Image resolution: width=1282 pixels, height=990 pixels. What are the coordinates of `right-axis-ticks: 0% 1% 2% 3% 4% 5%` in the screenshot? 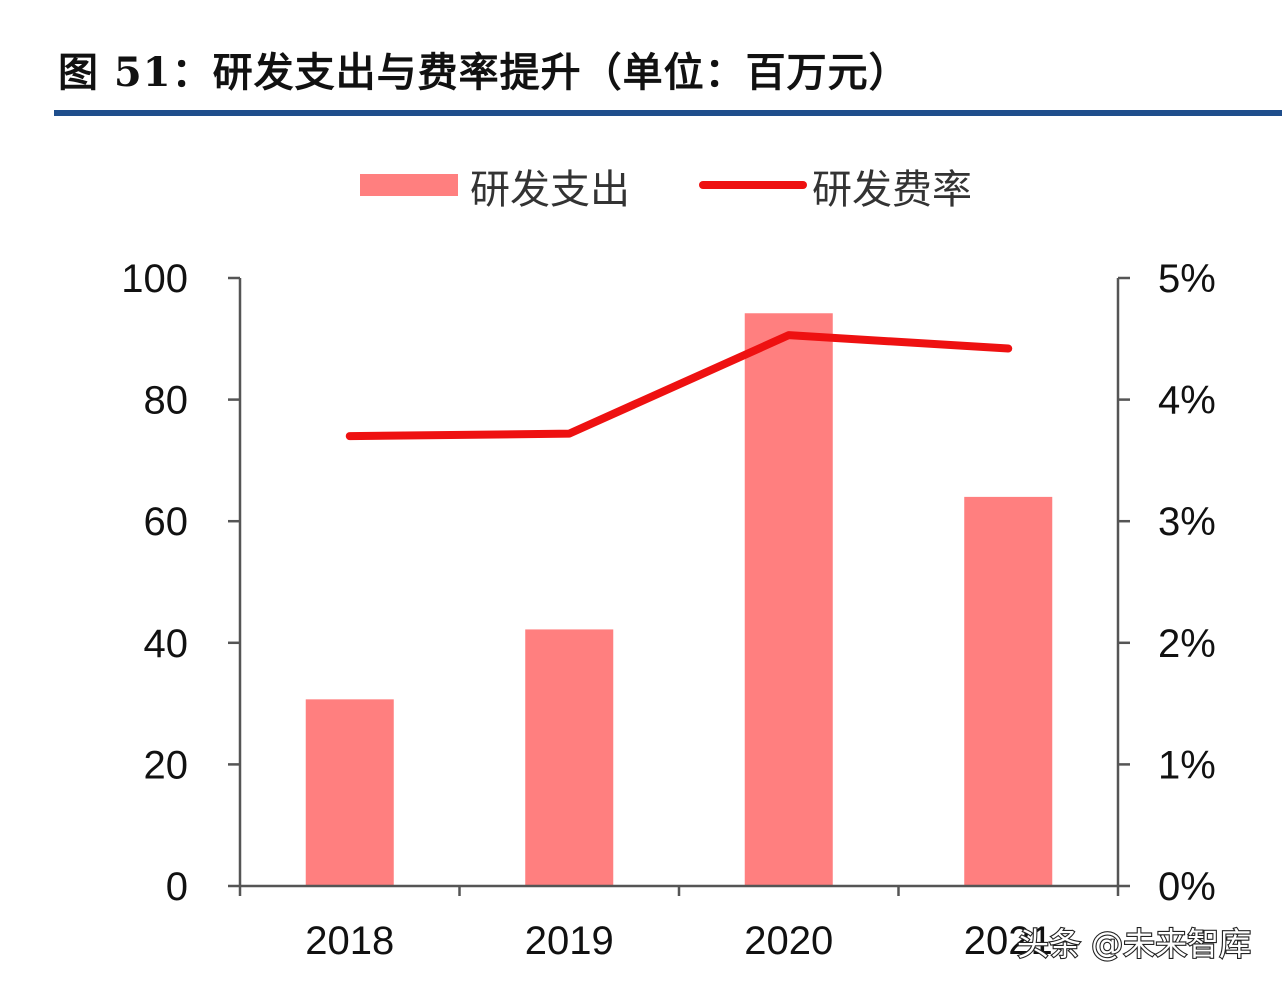 It's located at (1167, 583).